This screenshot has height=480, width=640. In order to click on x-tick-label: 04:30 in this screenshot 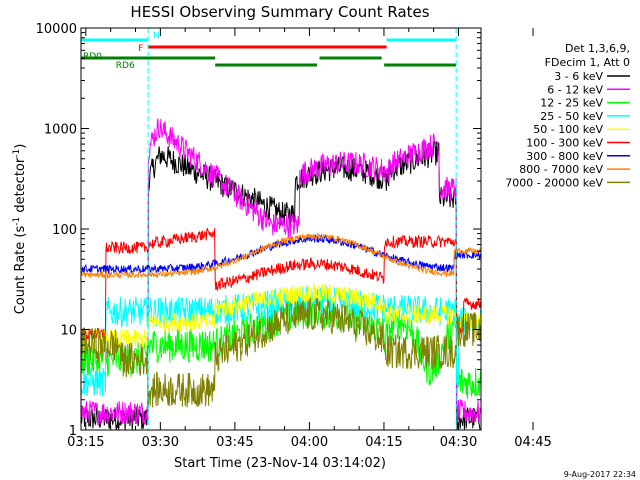, I will do `click(458, 442)`.